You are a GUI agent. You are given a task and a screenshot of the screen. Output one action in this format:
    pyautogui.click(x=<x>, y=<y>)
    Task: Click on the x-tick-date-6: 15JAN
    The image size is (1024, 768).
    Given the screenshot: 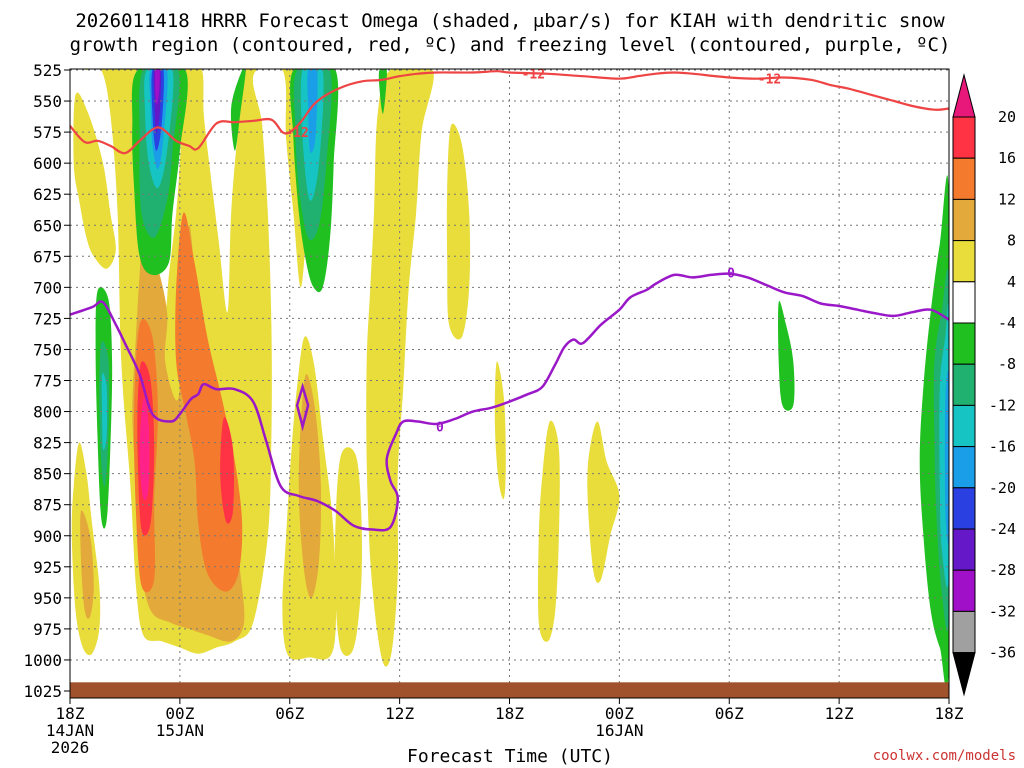 What is the action you would take?
    pyautogui.click(x=180, y=730)
    